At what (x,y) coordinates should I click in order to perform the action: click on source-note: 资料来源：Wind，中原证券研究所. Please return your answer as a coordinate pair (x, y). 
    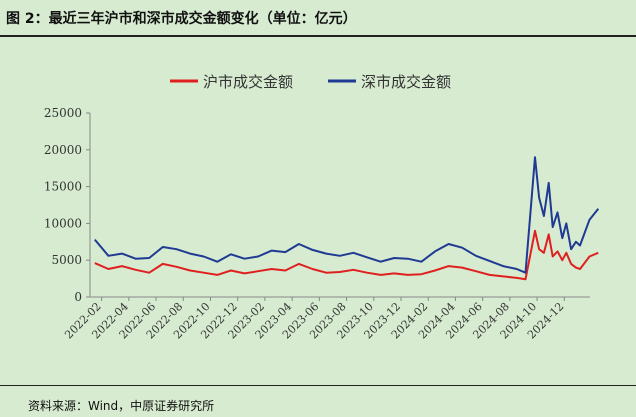
    Looking at the image, I should click on (121, 406).